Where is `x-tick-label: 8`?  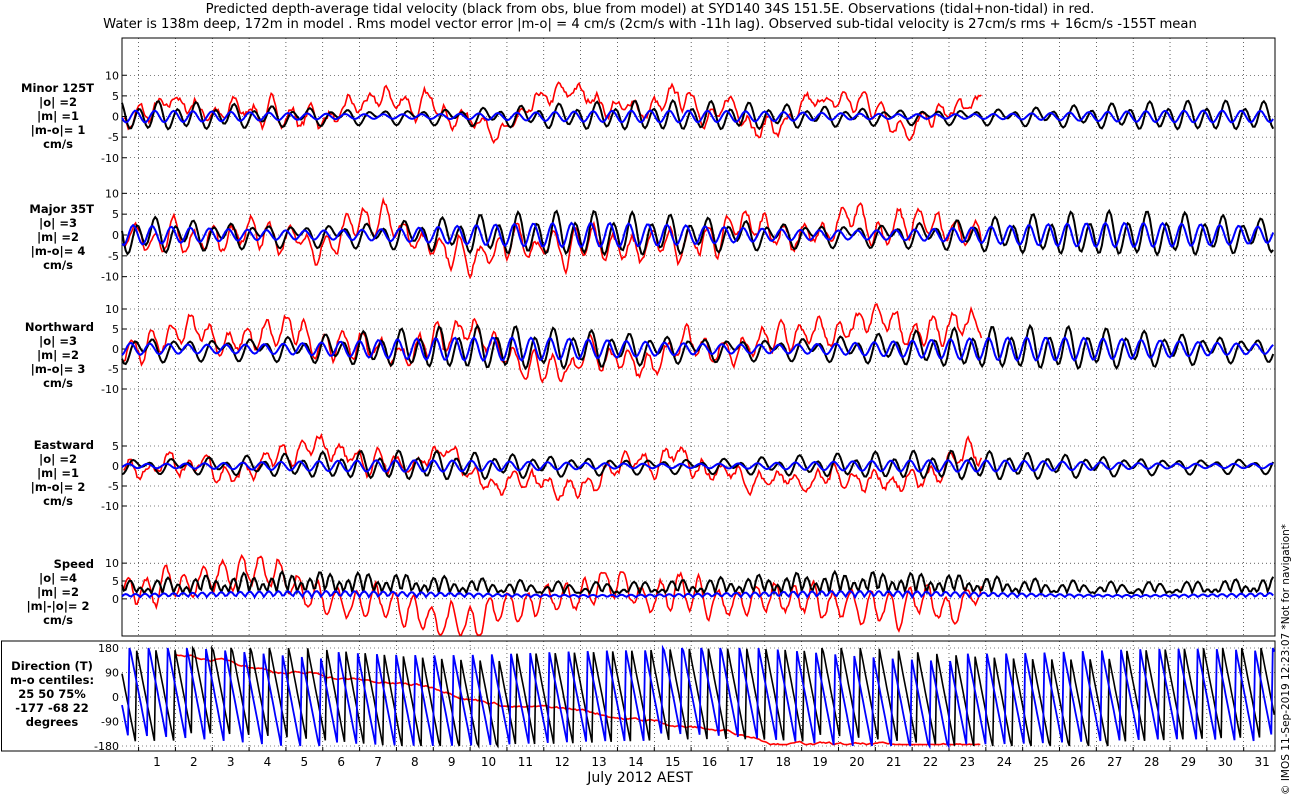 x-tick-label: 8 is located at coordinates (415, 762).